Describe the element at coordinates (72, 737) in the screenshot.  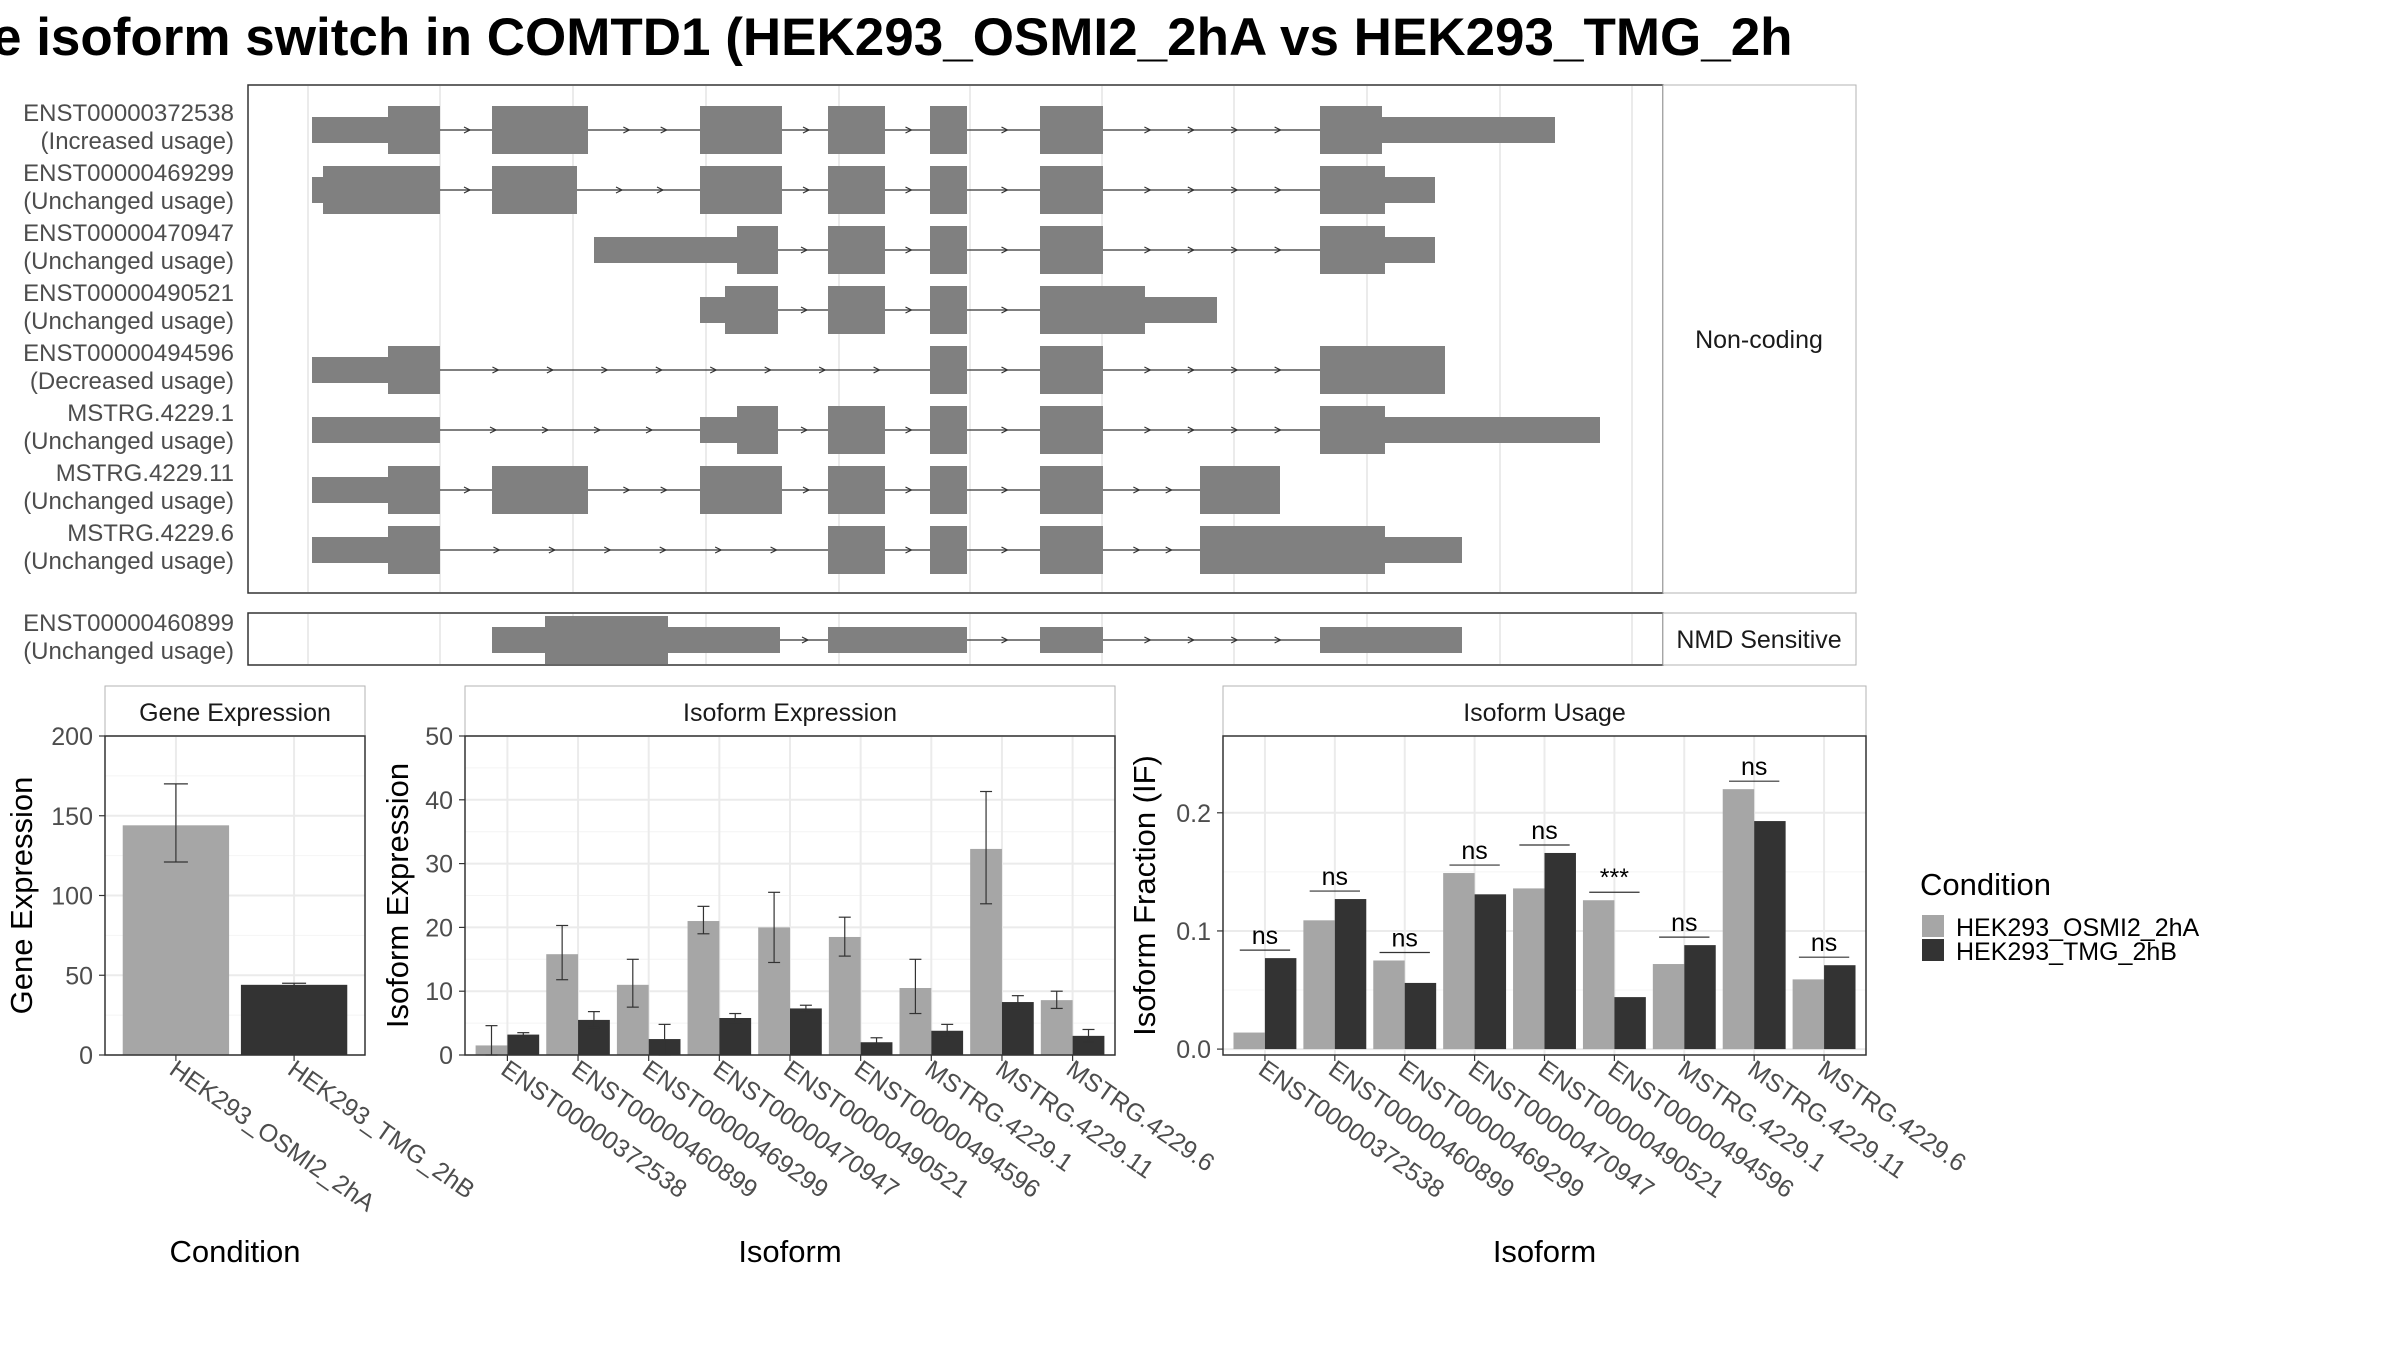
I see `y-tick-label: 200` at that location.